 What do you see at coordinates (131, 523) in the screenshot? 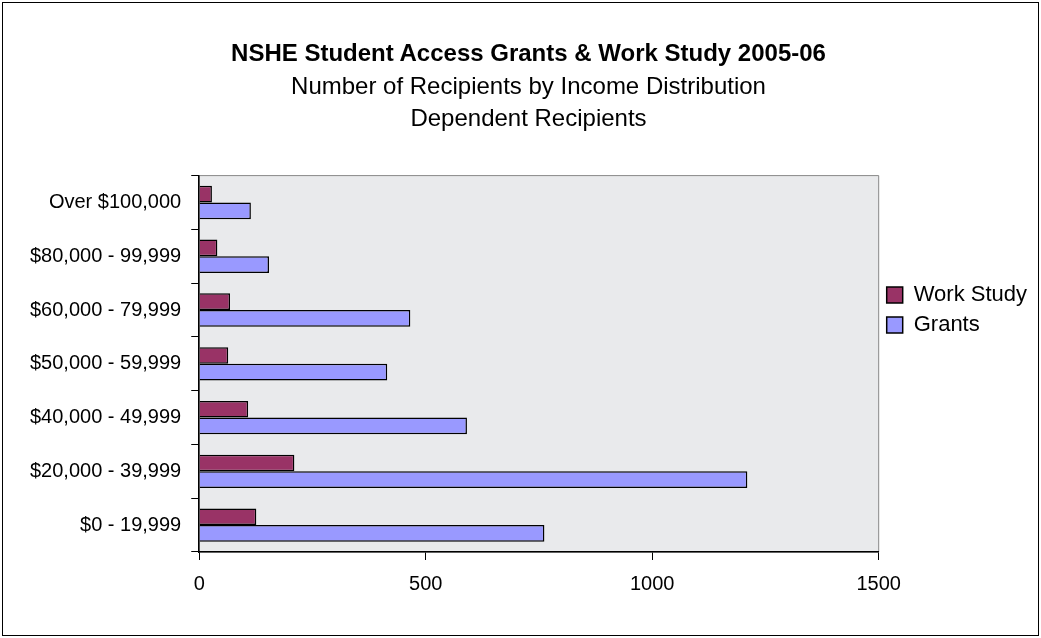
I see `y-tick-label: $0 - 19,999` at bounding box center [131, 523].